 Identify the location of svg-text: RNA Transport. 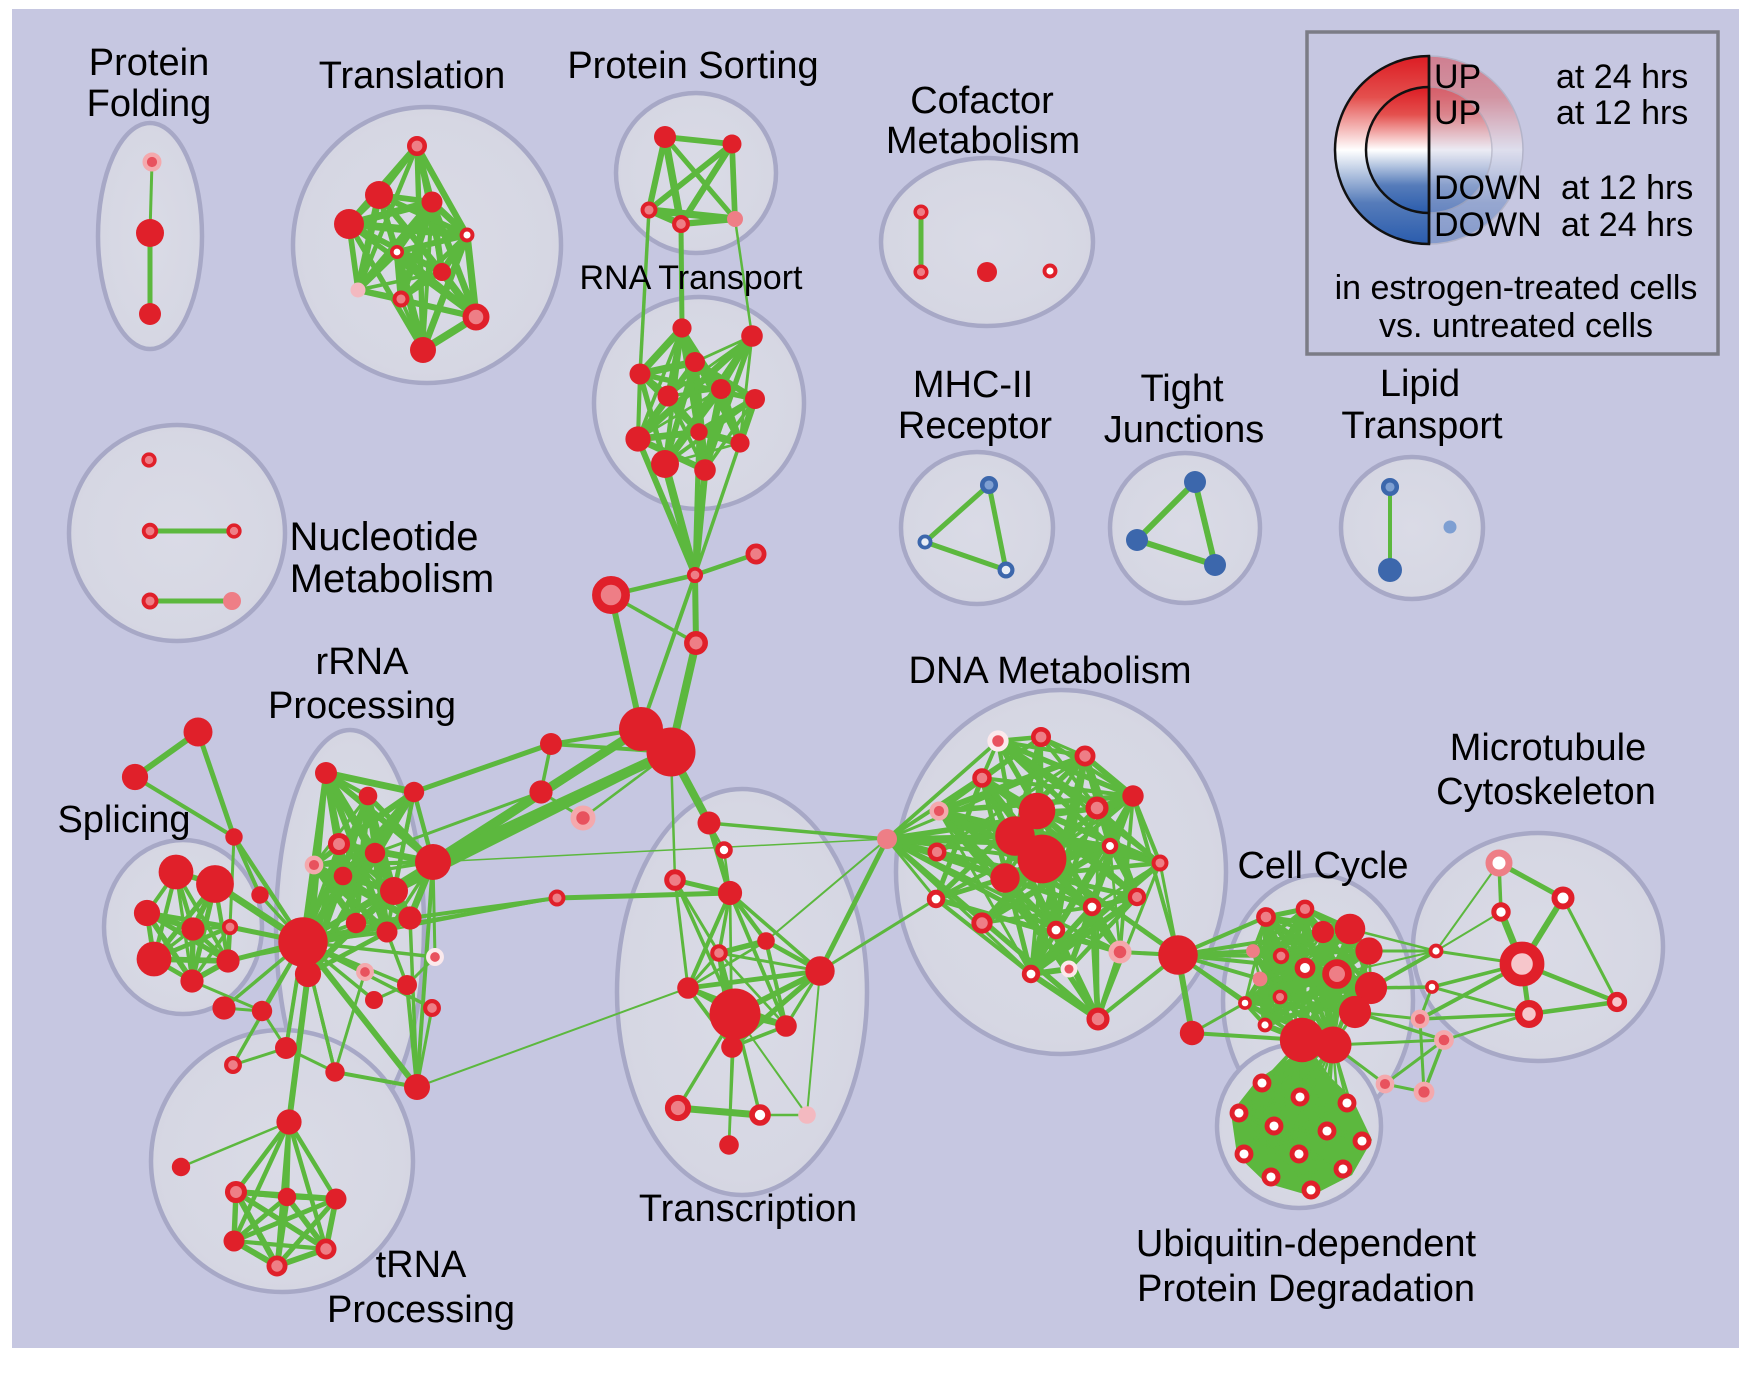
(692, 278).